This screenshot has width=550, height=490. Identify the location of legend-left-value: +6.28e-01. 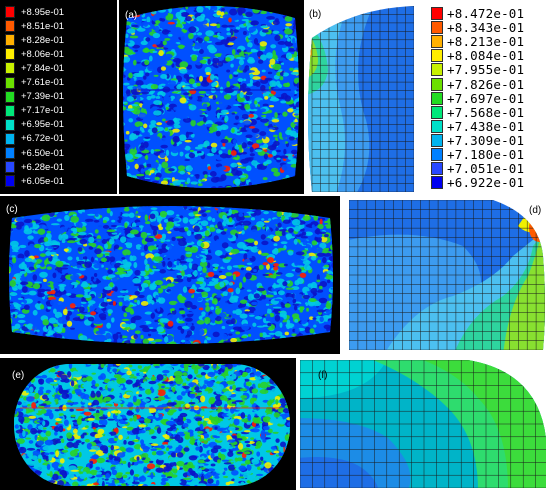
(43, 167).